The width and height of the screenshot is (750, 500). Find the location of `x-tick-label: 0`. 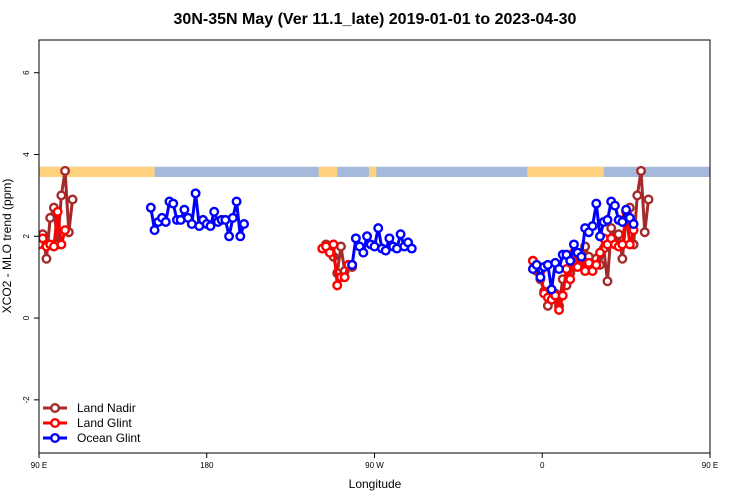

x-tick-label: 0 is located at coordinates (542, 465).